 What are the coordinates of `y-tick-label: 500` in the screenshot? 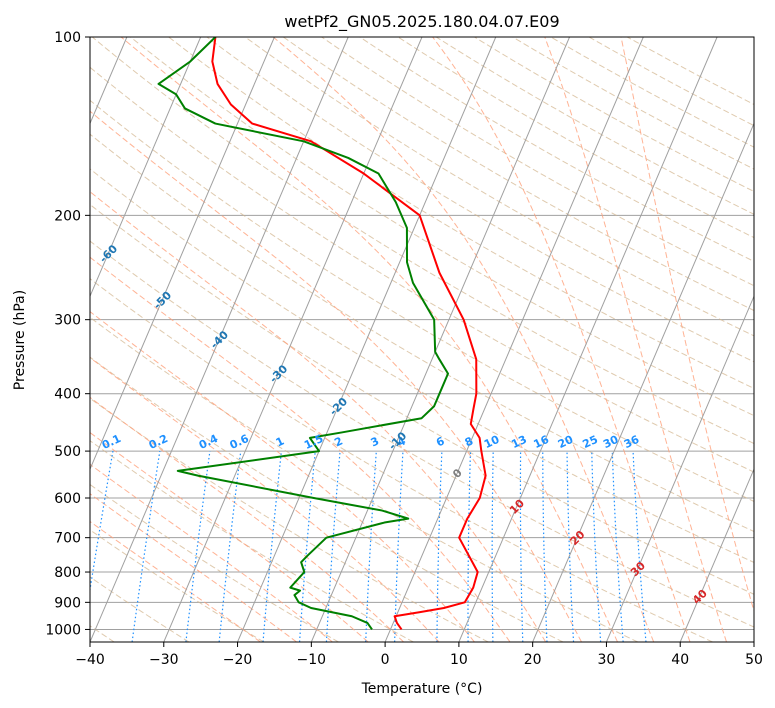 It's located at (67, 452).